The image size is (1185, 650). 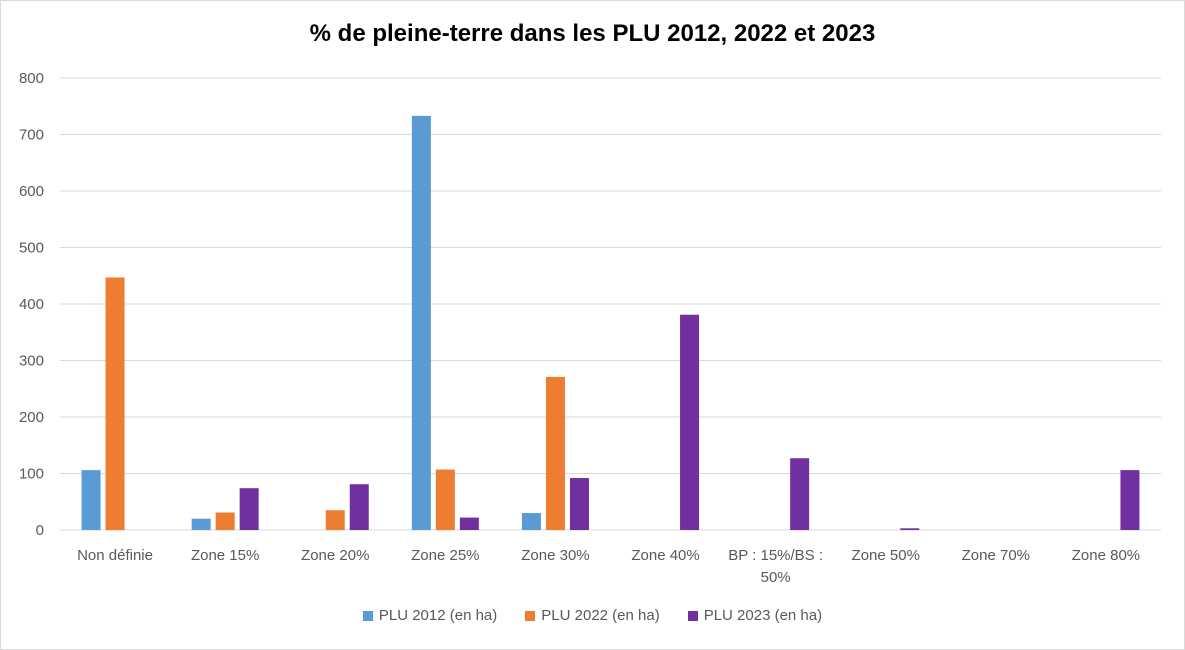 I want to click on y-tick-label: 600, so click(x=31, y=191).